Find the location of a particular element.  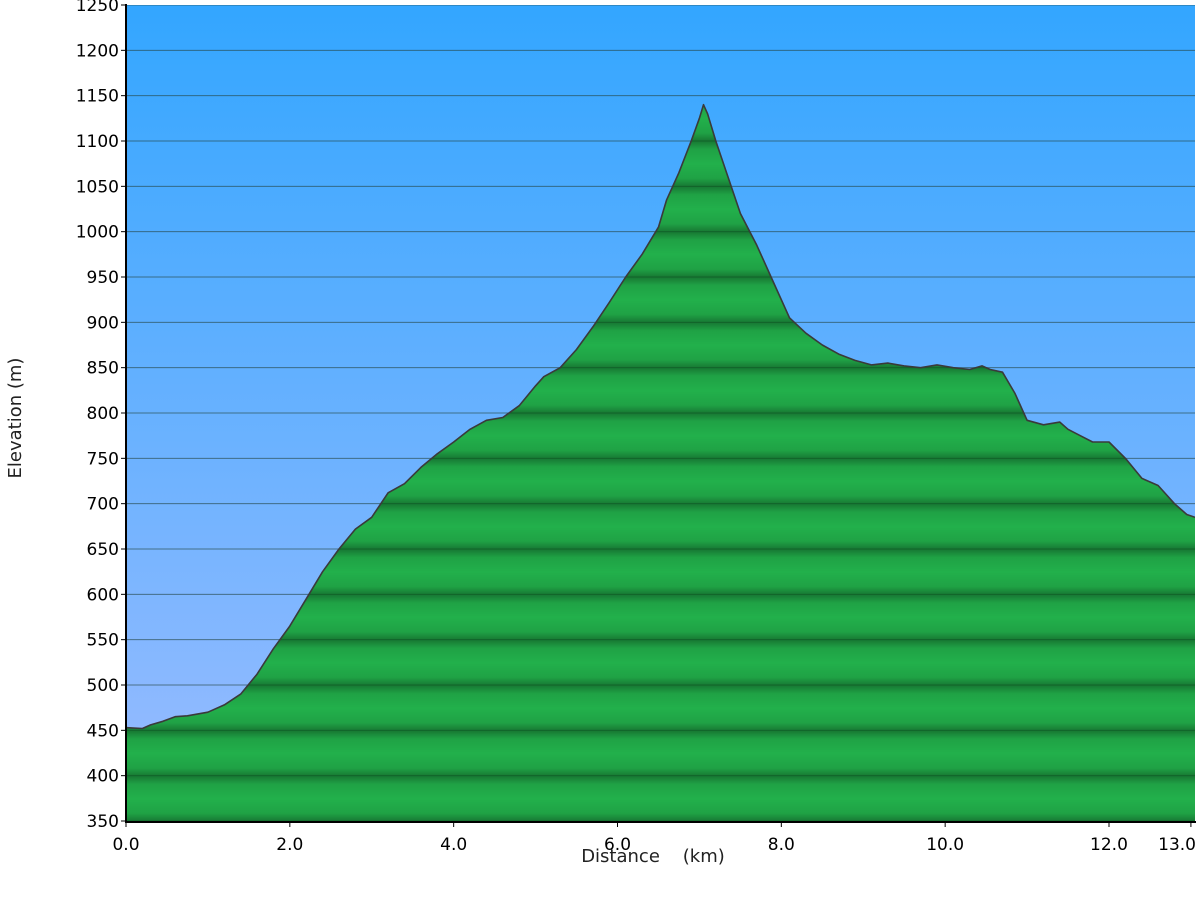

y-tick-label: 750 is located at coordinates (103, 459).